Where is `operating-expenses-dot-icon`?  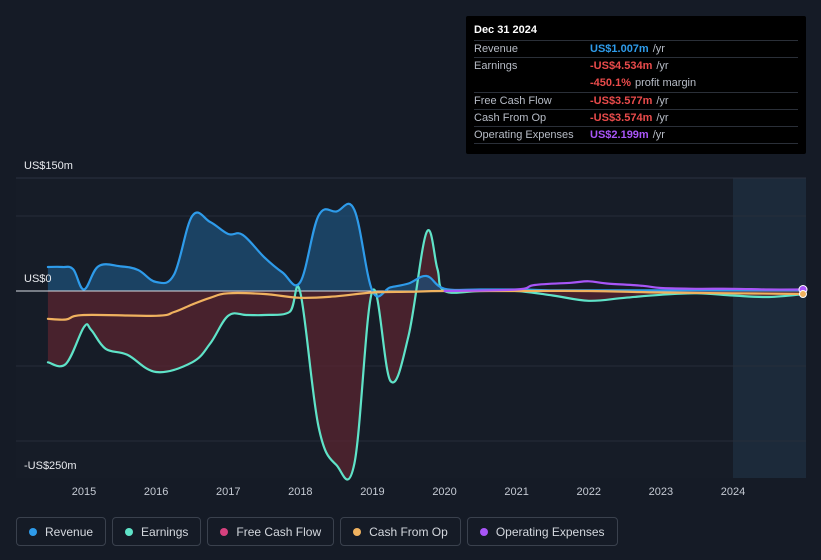 operating-expenses-dot-icon is located at coordinates (483, 531).